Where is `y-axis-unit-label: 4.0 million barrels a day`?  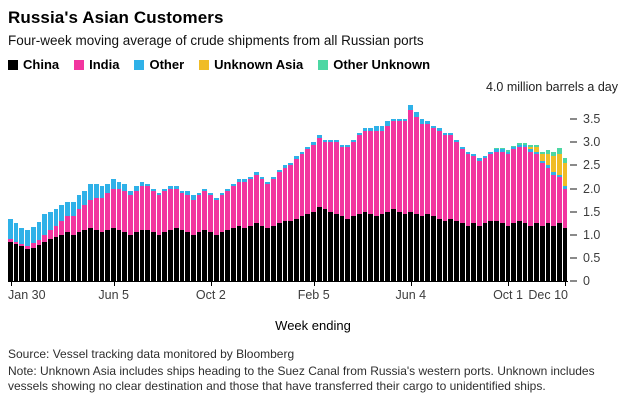 y-axis-unit-label: 4.0 million barrels a day is located at coordinates (551, 87).